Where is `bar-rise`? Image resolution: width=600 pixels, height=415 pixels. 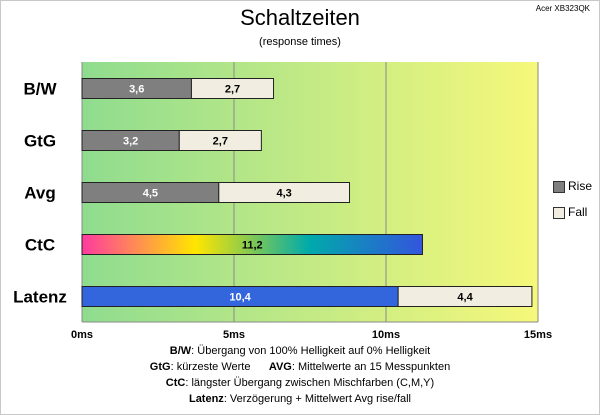
bar-rise is located at coordinates (252, 244).